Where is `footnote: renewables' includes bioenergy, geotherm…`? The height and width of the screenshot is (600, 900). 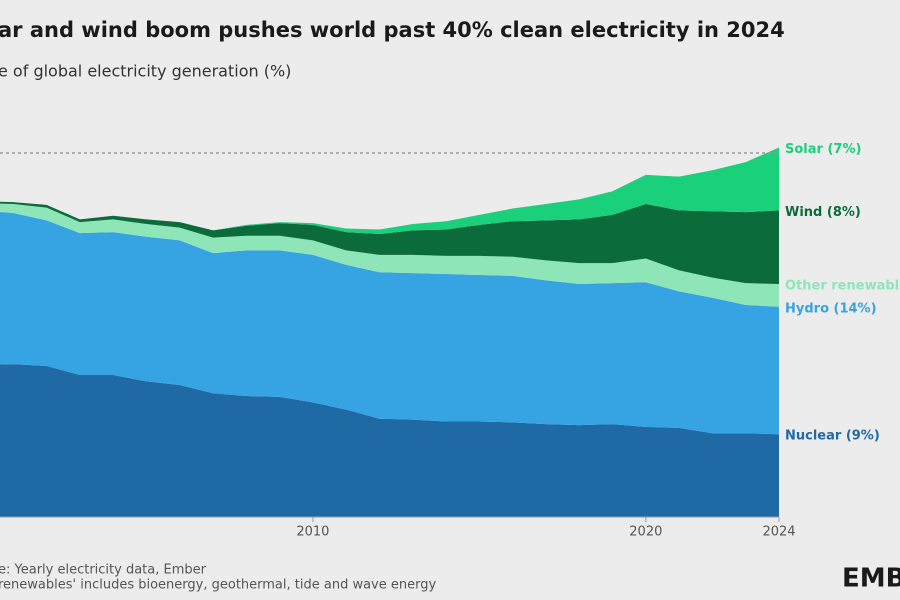
footnote: renewables' includes bioenergy, geotherm… is located at coordinates (218, 585).